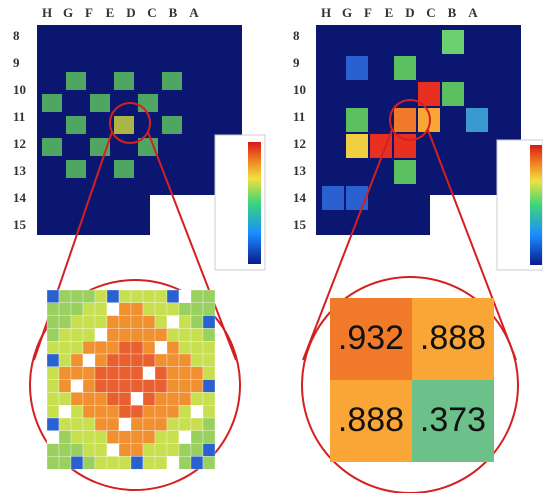 The height and width of the screenshot is (498, 543). I want to click on row-label: 13, so click(20, 170).